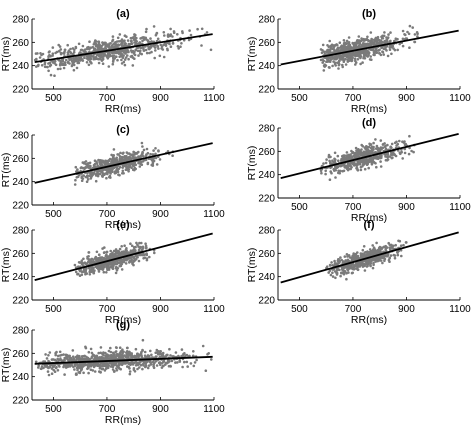 This screenshot has width=474, height=431. I want to click on x-tick-label: 500, so click(53, 309).